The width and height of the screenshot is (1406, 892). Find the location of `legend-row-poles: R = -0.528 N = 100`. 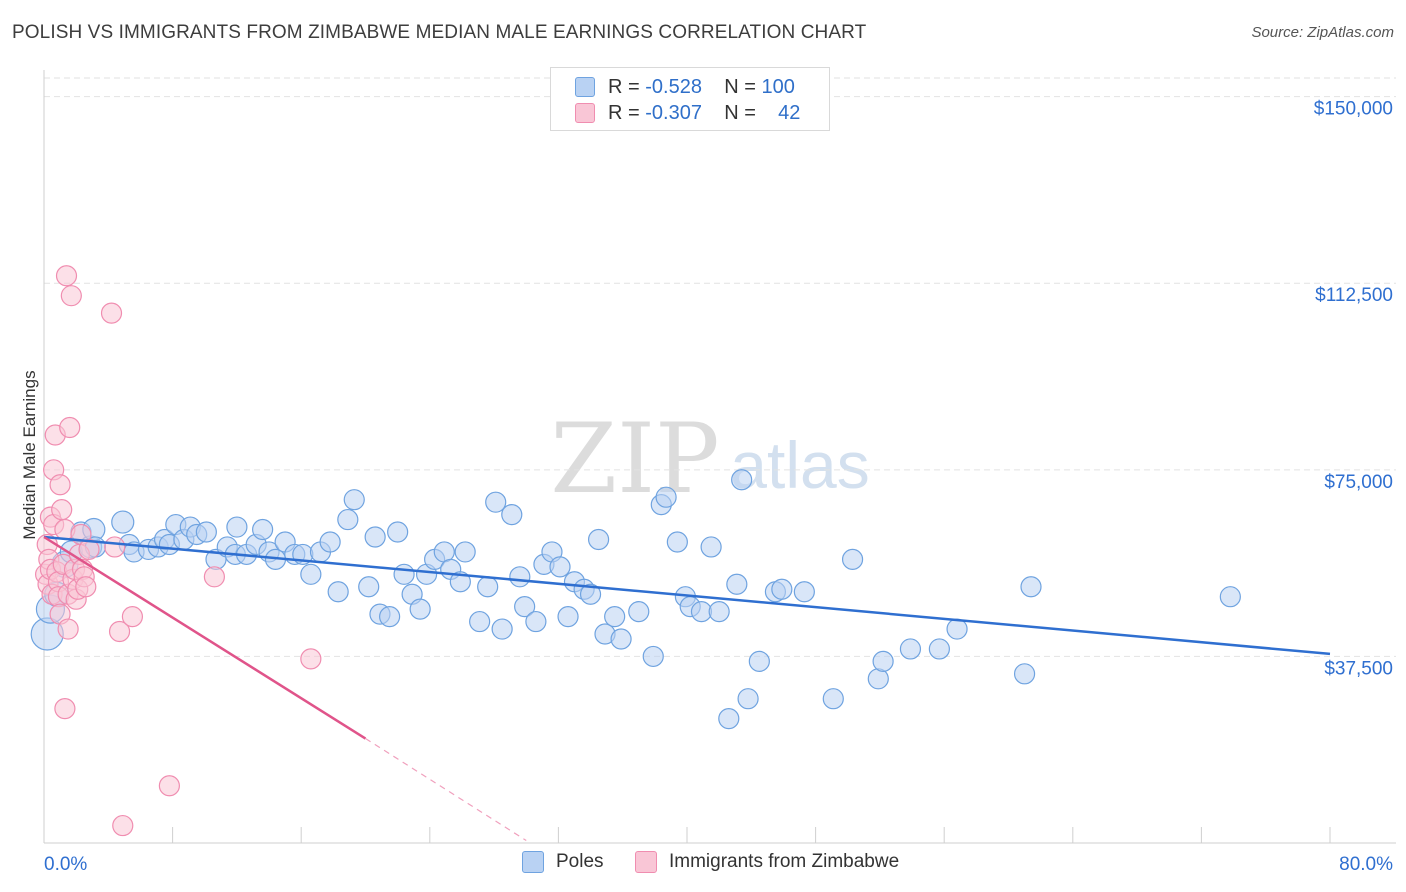

legend-row-poles: R = -0.528 N = 100 is located at coordinates (690, 87).